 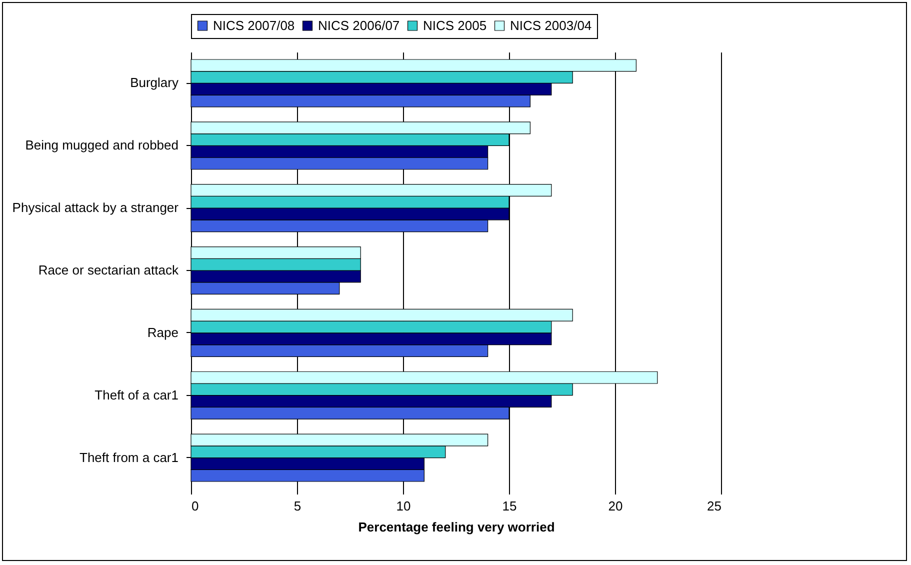 I want to click on legend-label: NICS 2005, so click(x=455, y=25).